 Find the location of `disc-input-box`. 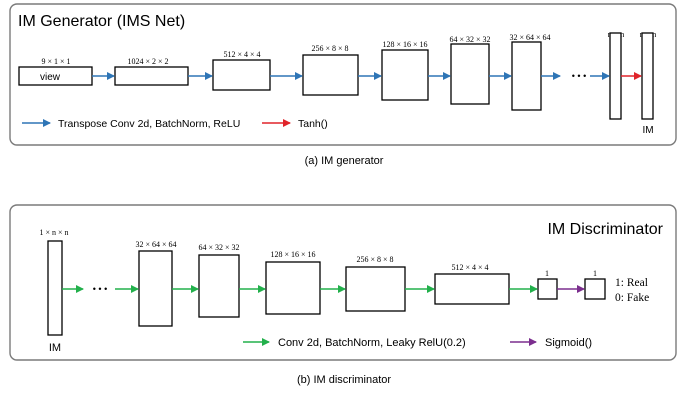

disc-input-box is located at coordinates (55, 288).